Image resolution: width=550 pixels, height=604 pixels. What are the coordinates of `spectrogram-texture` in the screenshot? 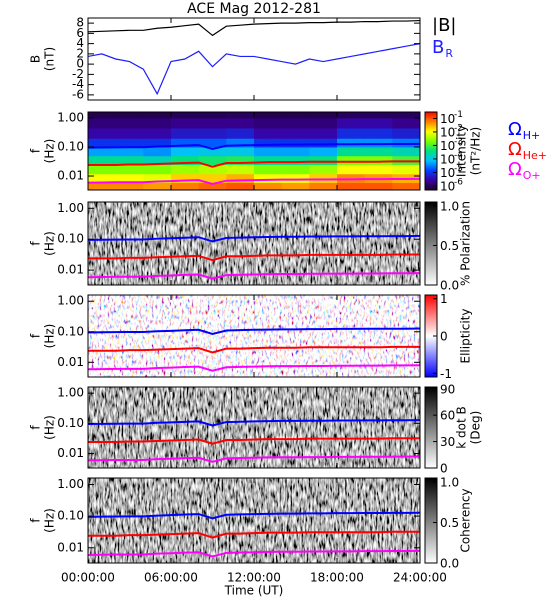 It's located at (254, 520).